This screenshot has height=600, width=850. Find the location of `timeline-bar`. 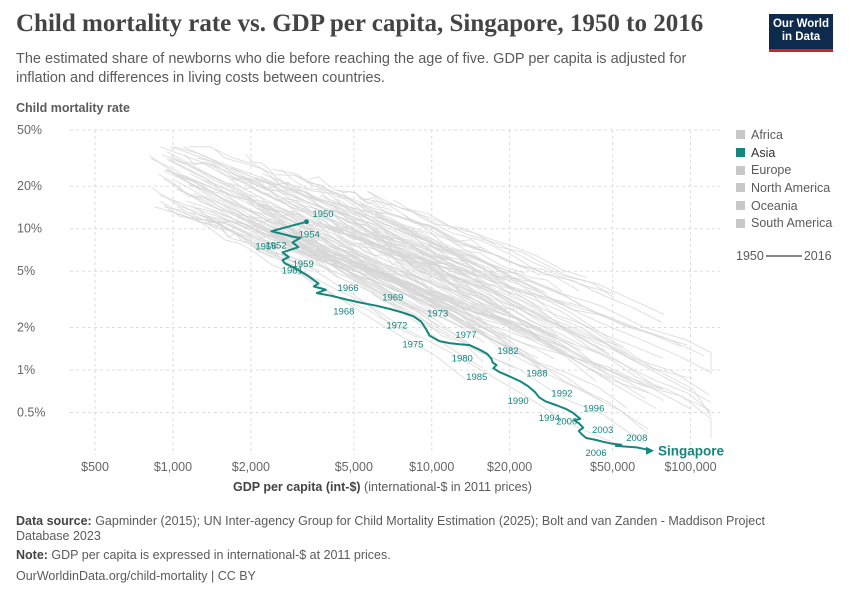

timeline-bar is located at coordinates (783, 256).